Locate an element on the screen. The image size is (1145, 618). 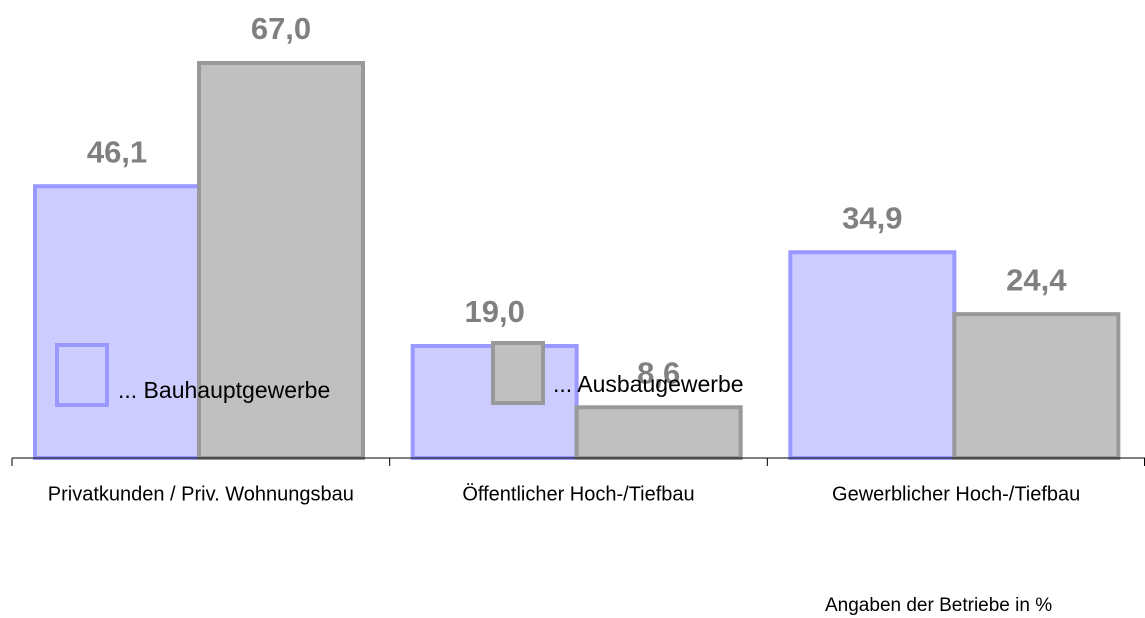
value-label: 24,4 is located at coordinates (1036, 279).